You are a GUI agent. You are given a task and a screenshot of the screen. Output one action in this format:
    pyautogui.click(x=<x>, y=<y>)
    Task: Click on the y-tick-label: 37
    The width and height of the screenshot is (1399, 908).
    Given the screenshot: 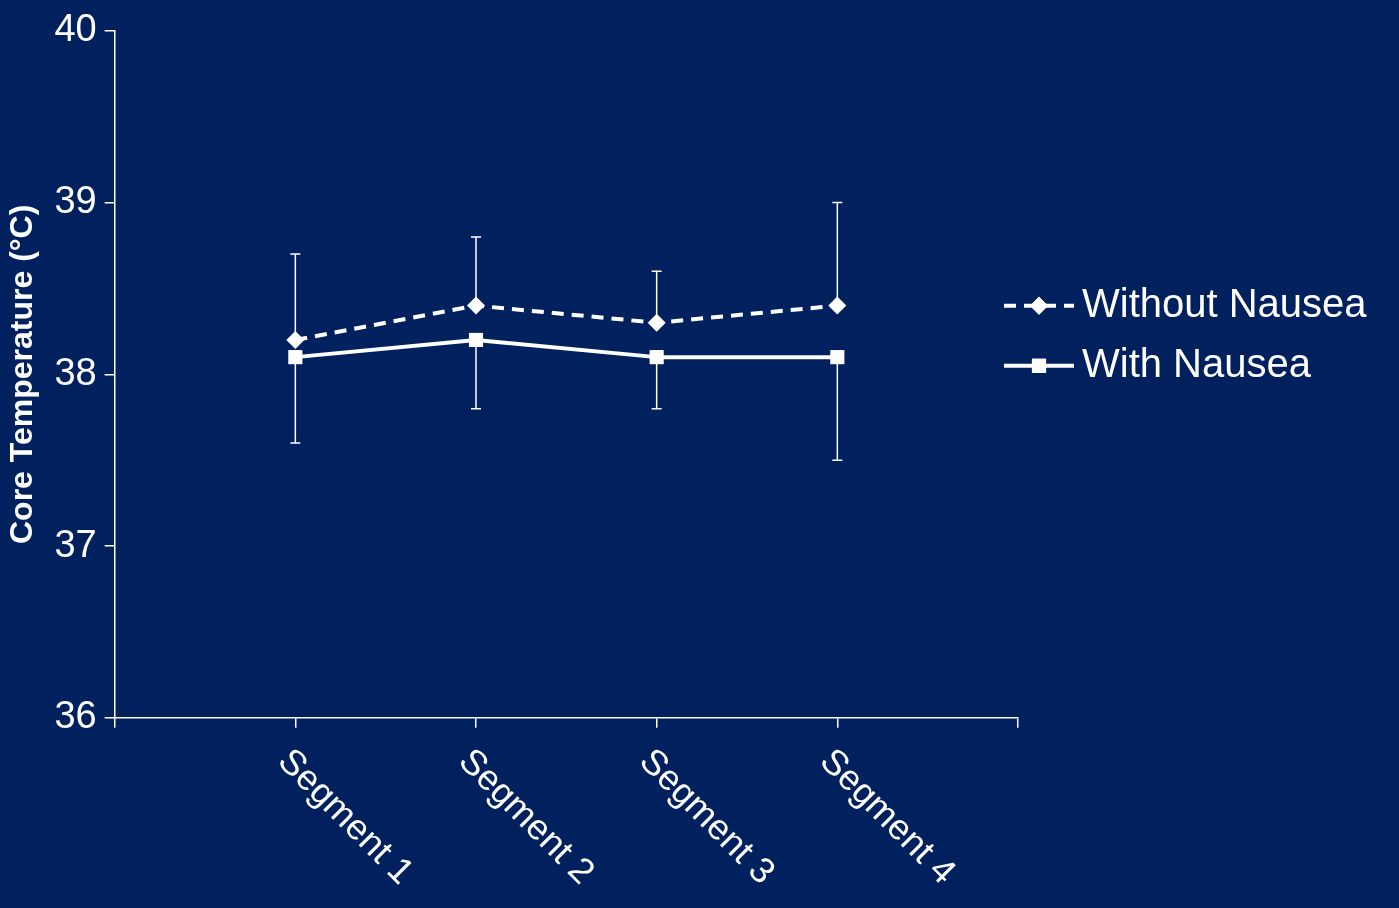 What is the action you would take?
    pyautogui.click(x=75, y=543)
    